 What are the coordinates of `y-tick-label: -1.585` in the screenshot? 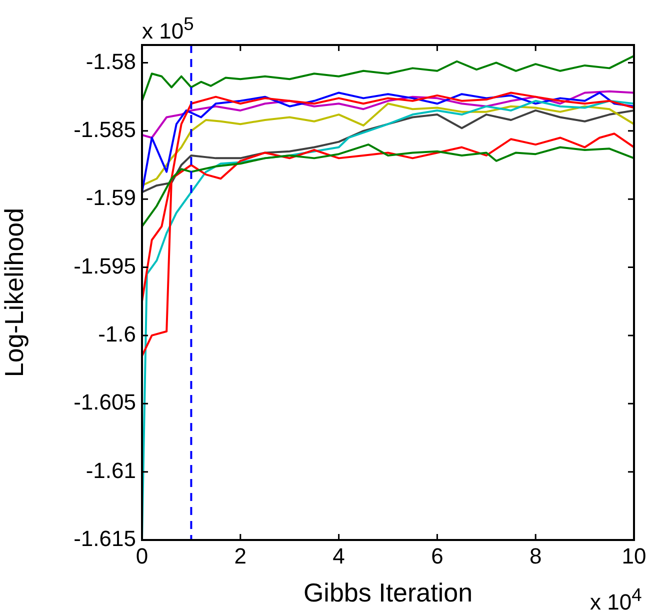 It's located at (105, 129).